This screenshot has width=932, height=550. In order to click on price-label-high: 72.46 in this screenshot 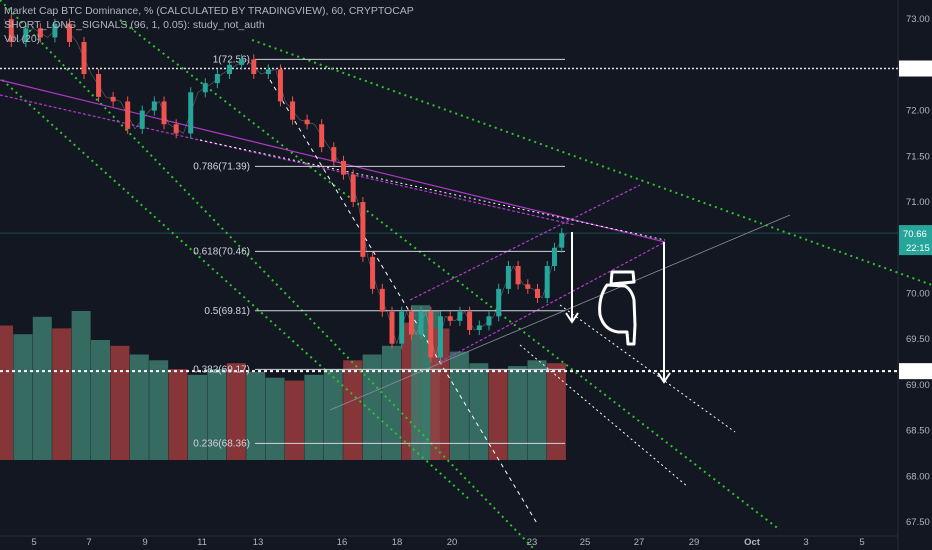, I will do `click(915, 70)`.